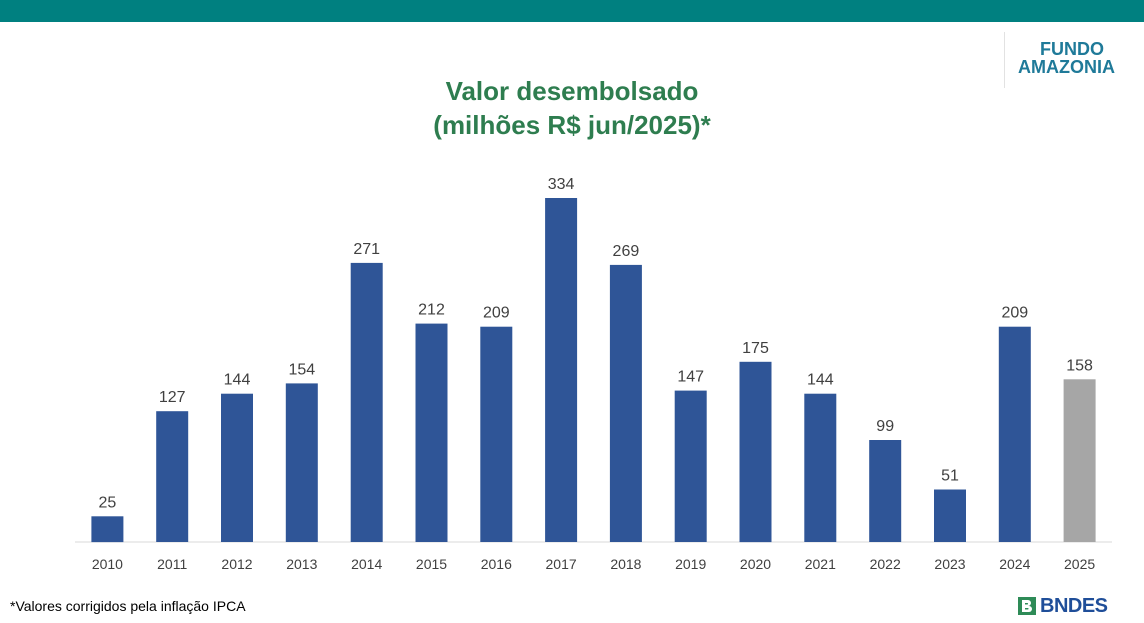 The height and width of the screenshot is (623, 1144). Describe the element at coordinates (572, 91) in the screenshot. I see `chart-title-line-1: Valor desembolsado` at that location.